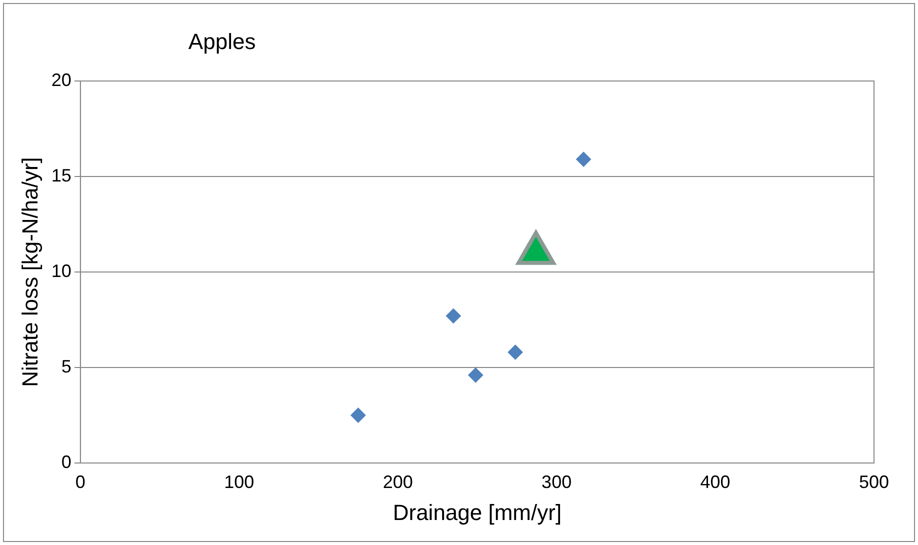  What do you see at coordinates (61, 175) in the screenshot?
I see `y-tick-label: 15` at bounding box center [61, 175].